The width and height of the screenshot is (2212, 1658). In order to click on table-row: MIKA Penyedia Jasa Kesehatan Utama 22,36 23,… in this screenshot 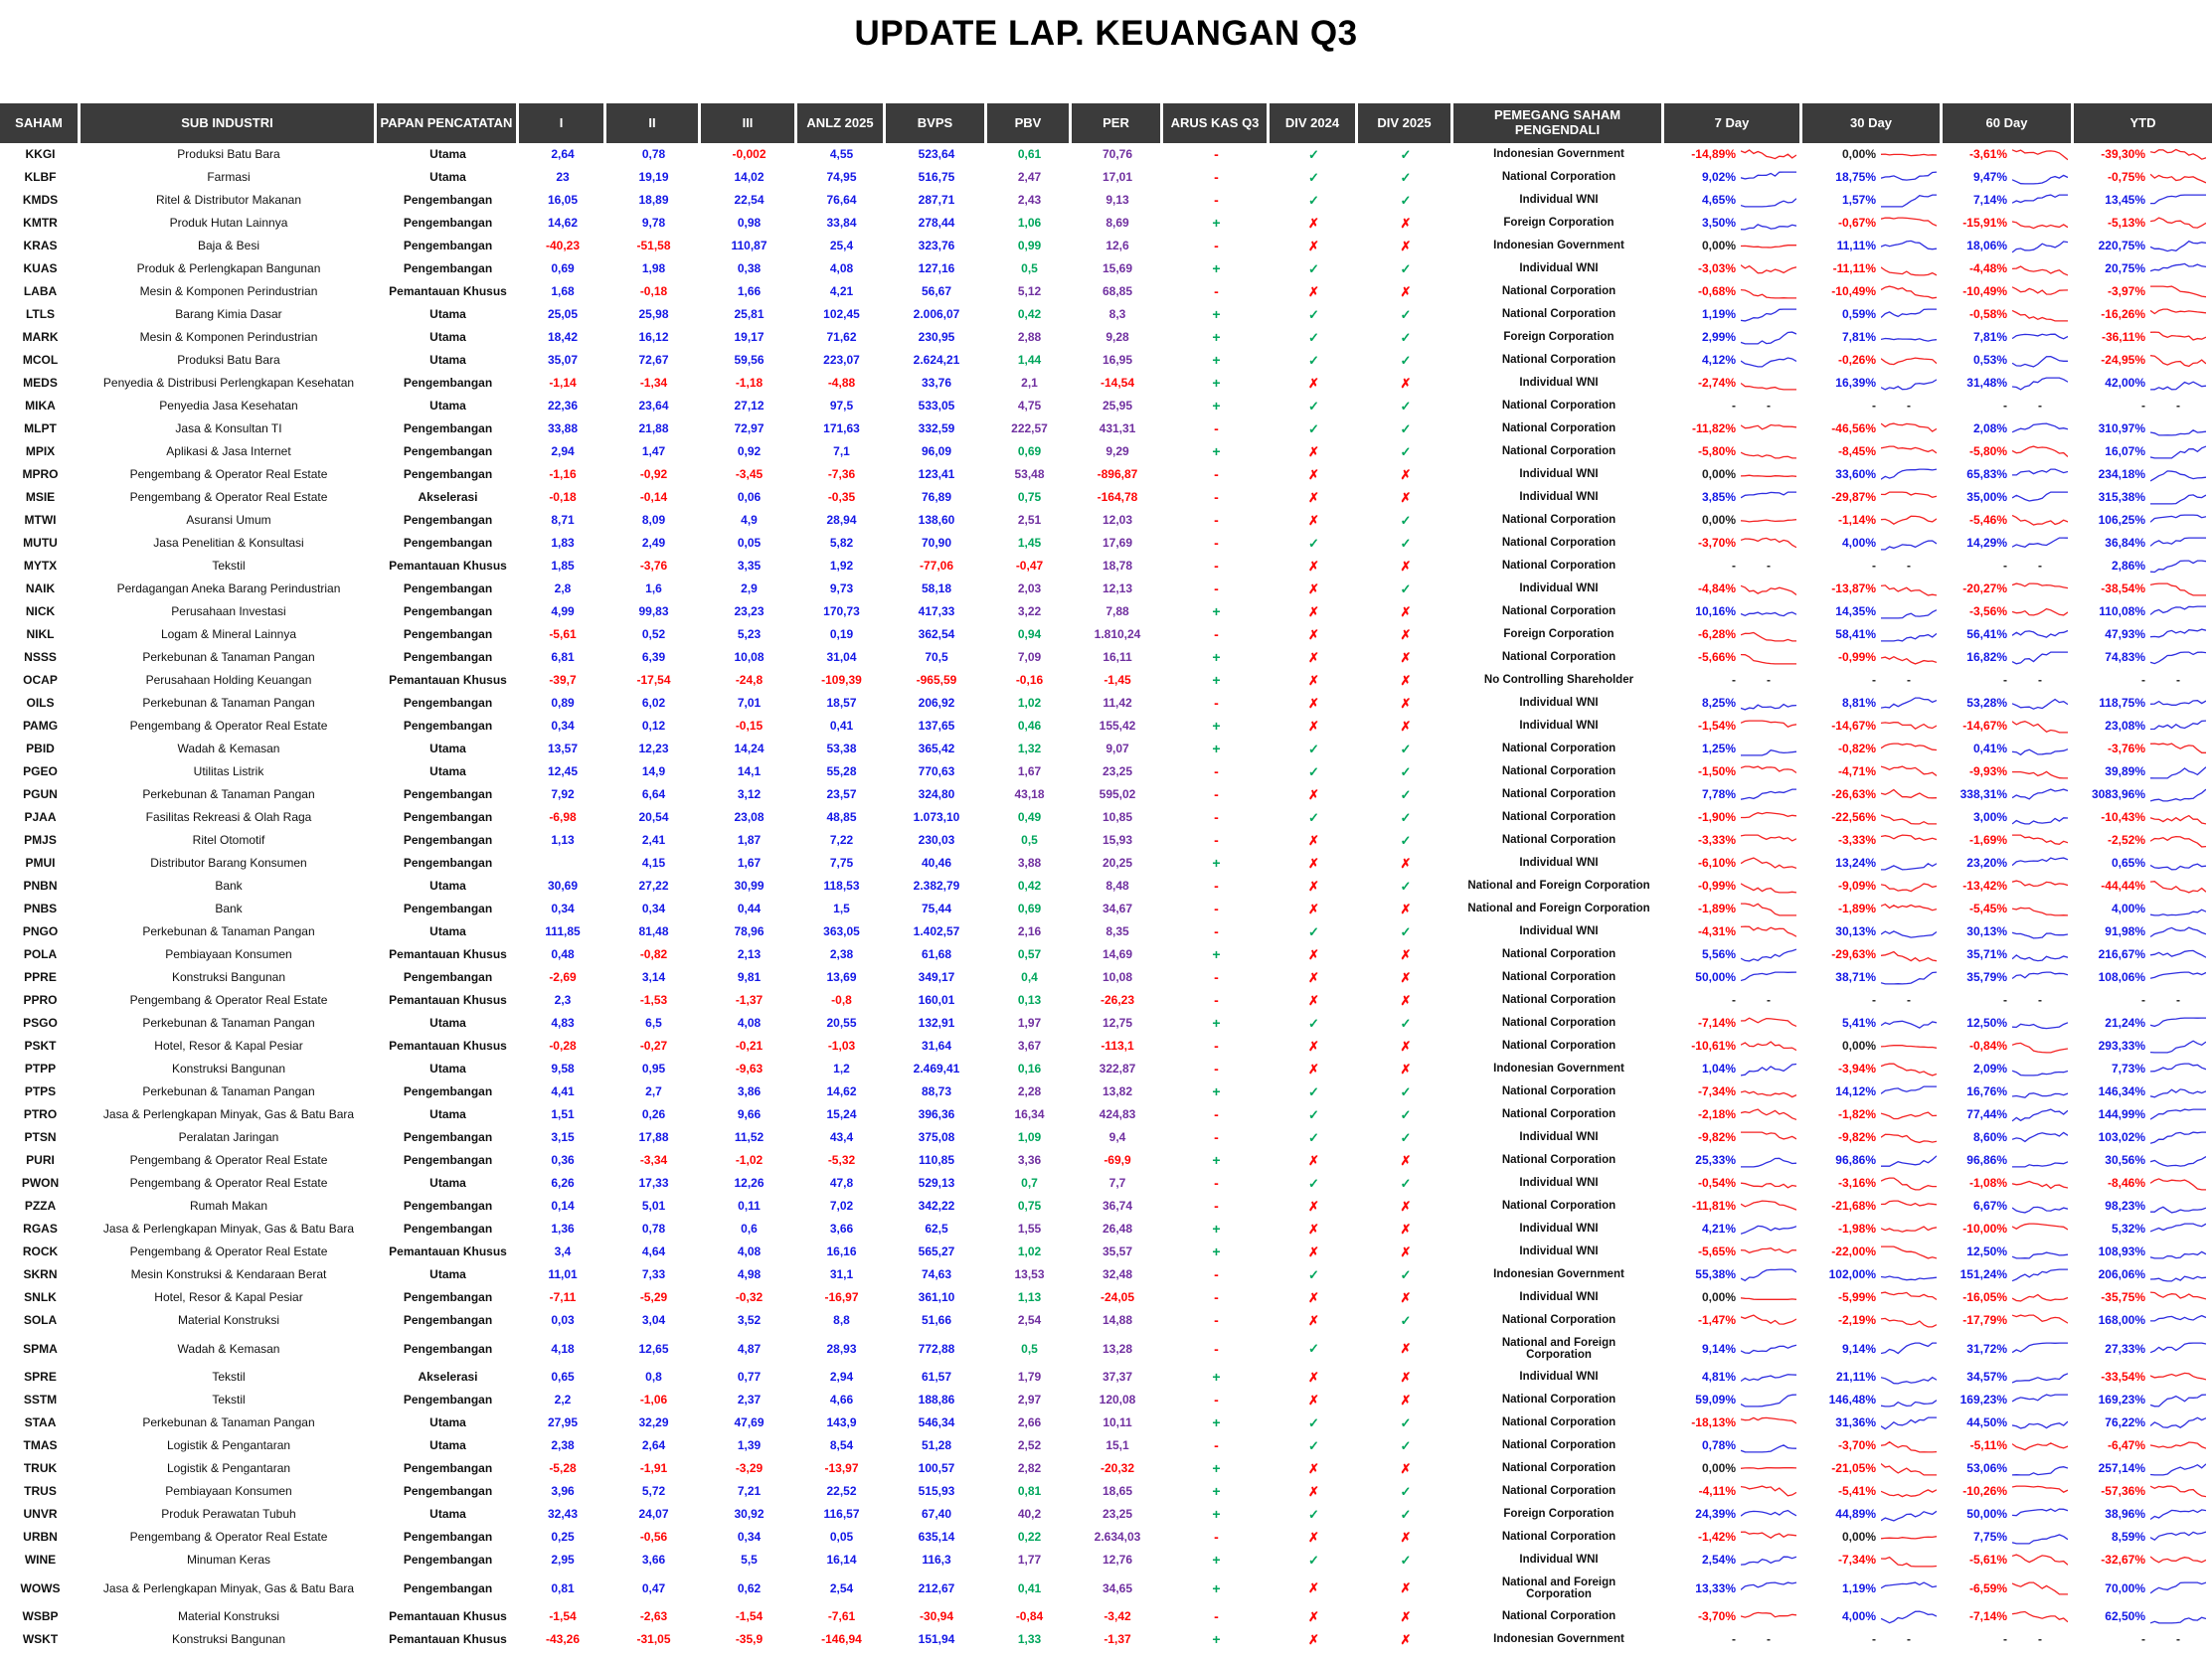, I will do `click(1106, 406)`.